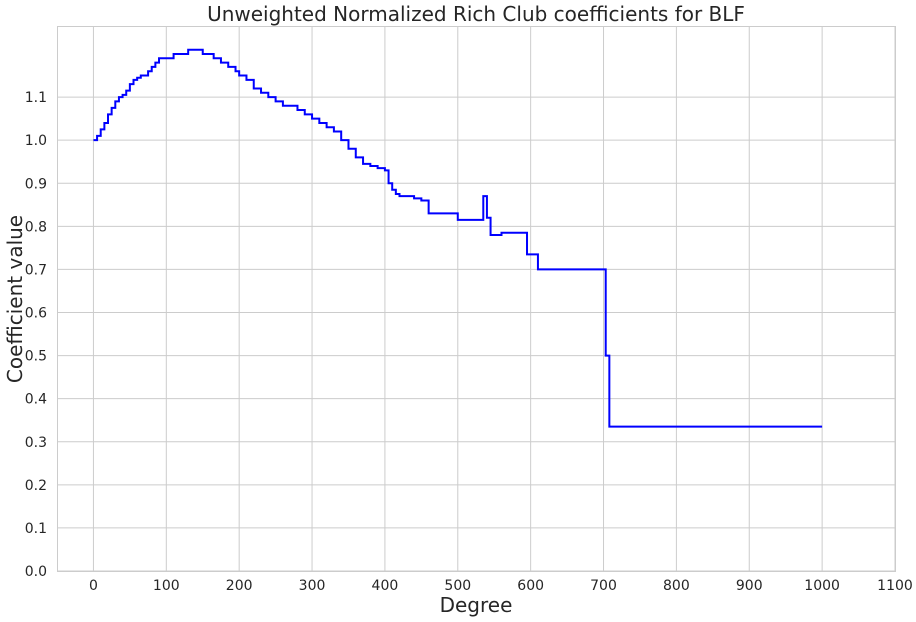  I want to click on y-tick-label: 1.0, so click(36, 141).